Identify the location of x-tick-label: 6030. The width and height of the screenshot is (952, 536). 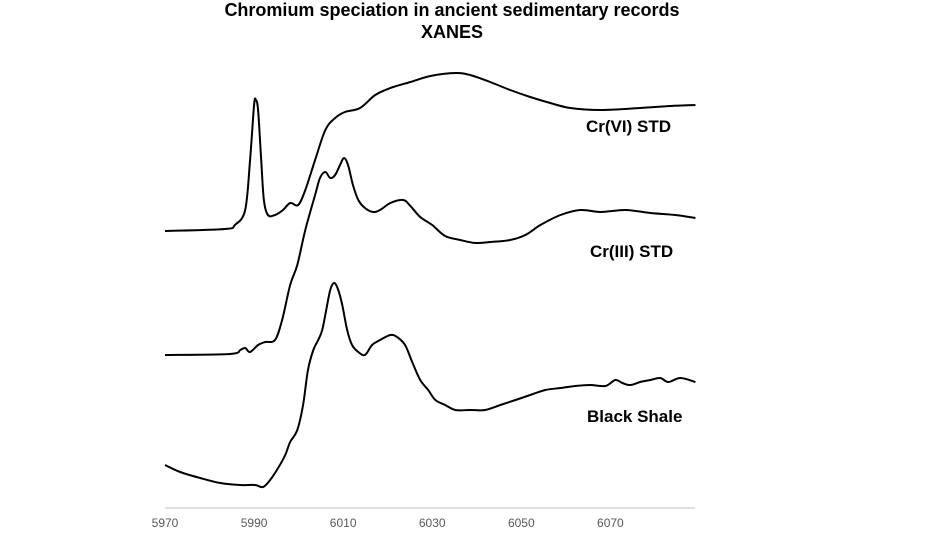
(432, 523).